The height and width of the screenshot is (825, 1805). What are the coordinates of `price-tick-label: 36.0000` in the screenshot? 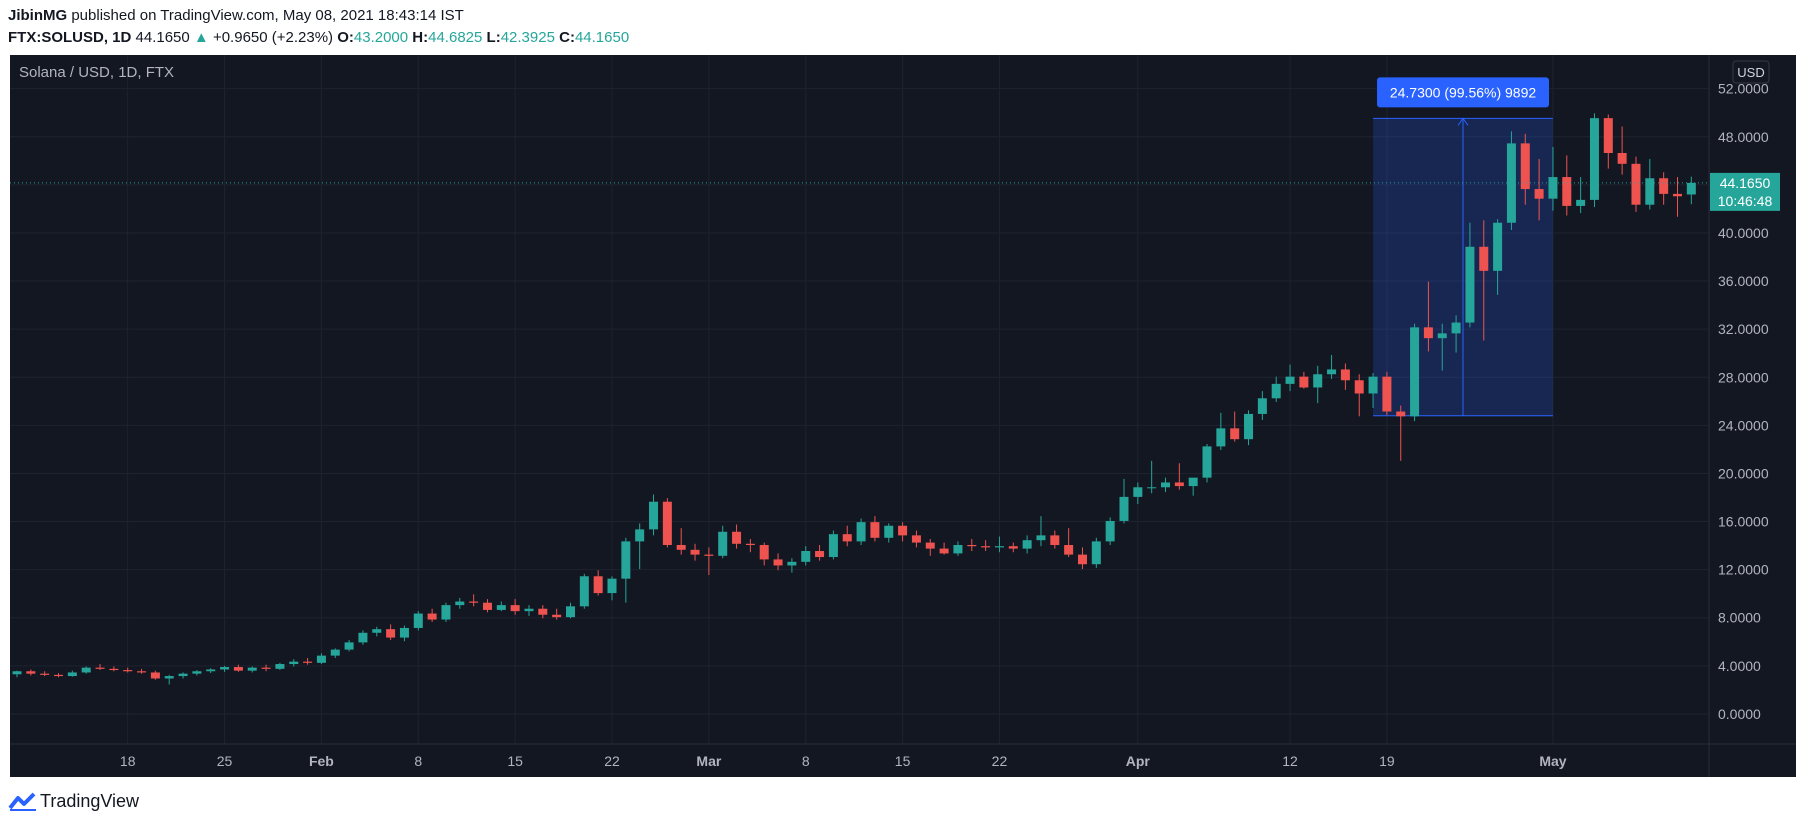 It's located at (1743, 281).